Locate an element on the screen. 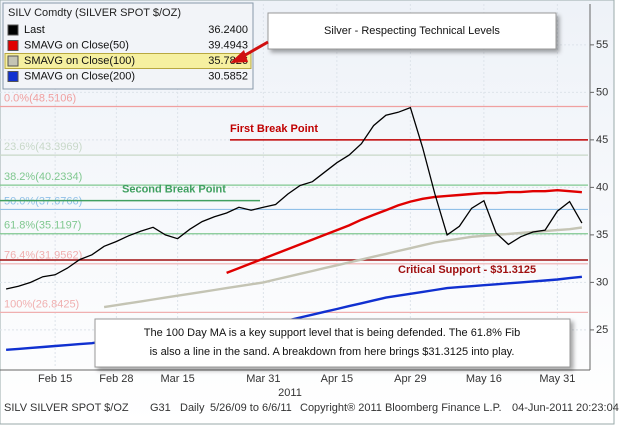  x-tick-label: Mar 15 is located at coordinates (178, 379).